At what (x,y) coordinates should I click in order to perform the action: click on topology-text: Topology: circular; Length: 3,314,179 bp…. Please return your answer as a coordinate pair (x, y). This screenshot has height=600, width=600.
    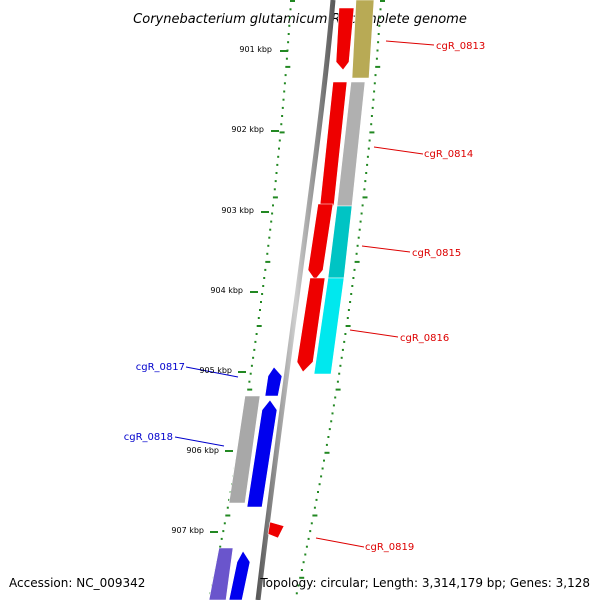
    Looking at the image, I should click on (424, 583).